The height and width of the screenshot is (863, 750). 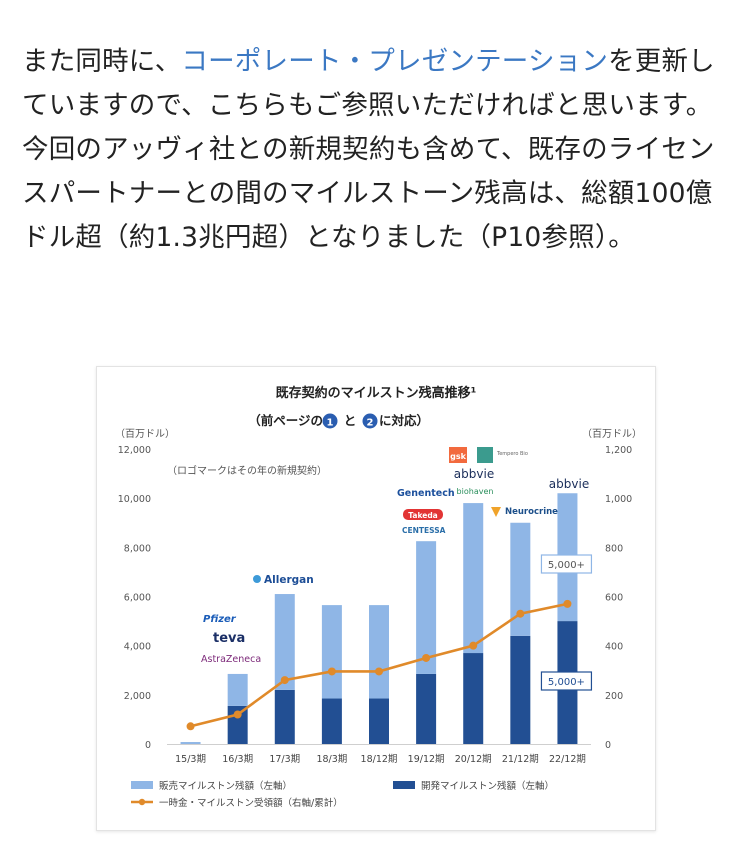 I want to click on x-tick-label: 21/12期, so click(x=520, y=759).